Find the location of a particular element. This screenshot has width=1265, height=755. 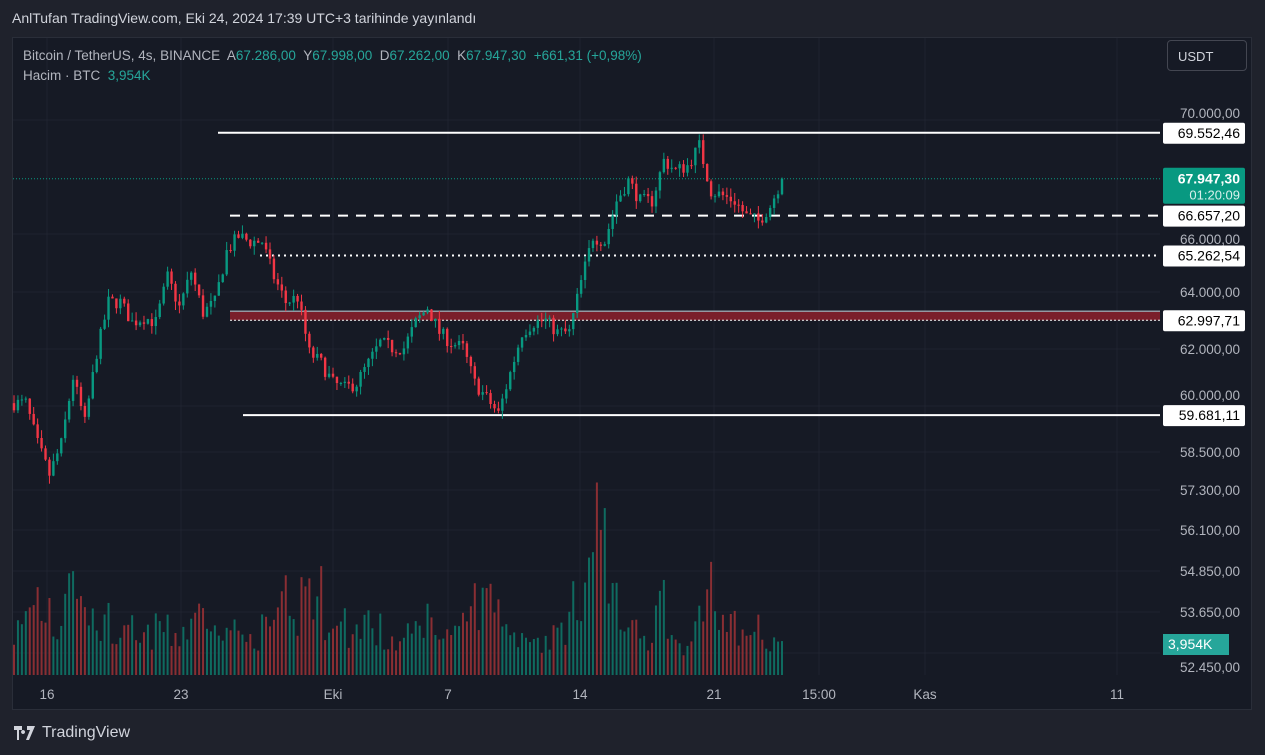

price-tick-label: 62.000,00 is located at coordinates (1210, 349).